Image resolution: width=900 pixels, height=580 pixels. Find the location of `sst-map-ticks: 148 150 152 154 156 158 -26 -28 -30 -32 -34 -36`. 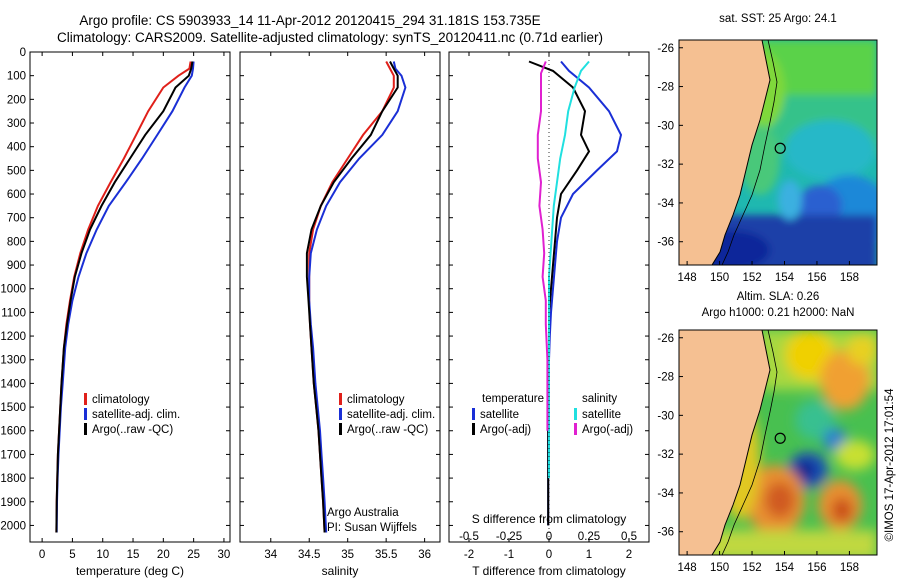

sst-map-ticks: 148 150 152 154 156 158 -26 -28 -30 -32 -34 -36 is located at coordinates (758, 163).